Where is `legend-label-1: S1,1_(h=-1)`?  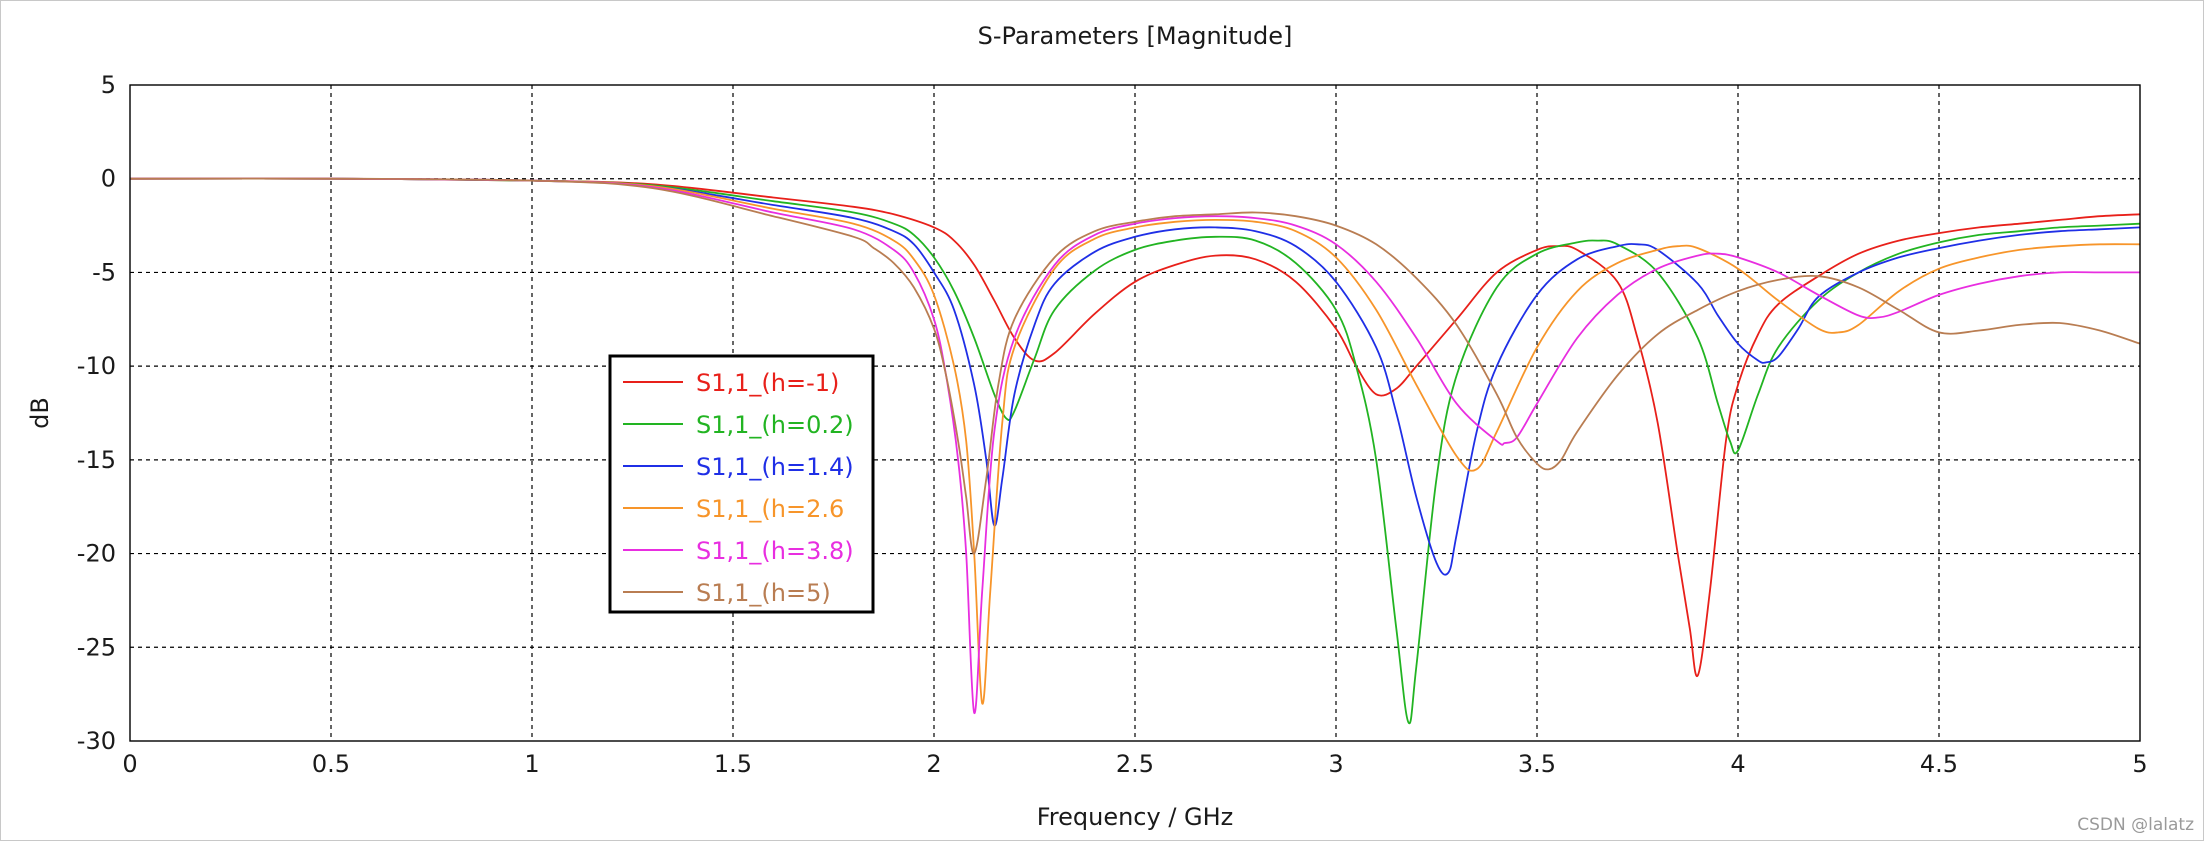 legend-label-1: S1,1_(h=-1) is located at coordinates (767, 383).